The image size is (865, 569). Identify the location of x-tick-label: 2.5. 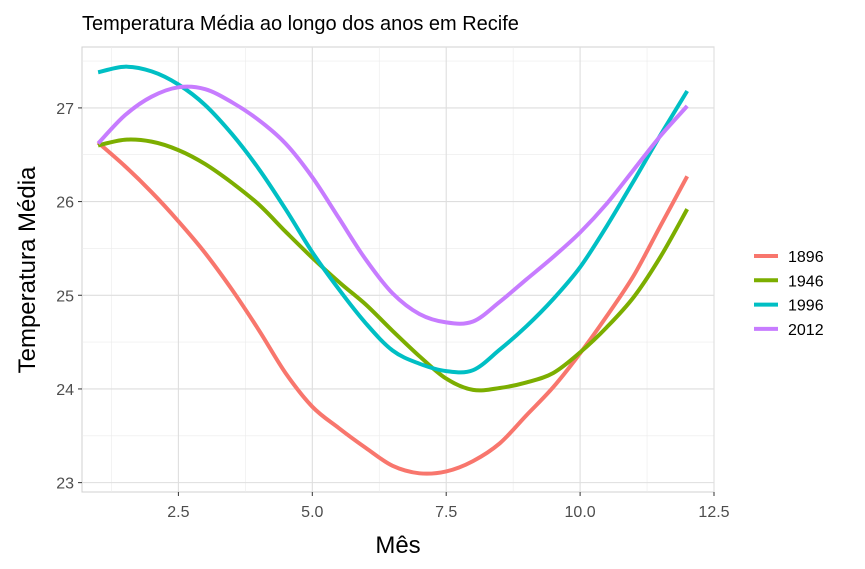
(178, 512).